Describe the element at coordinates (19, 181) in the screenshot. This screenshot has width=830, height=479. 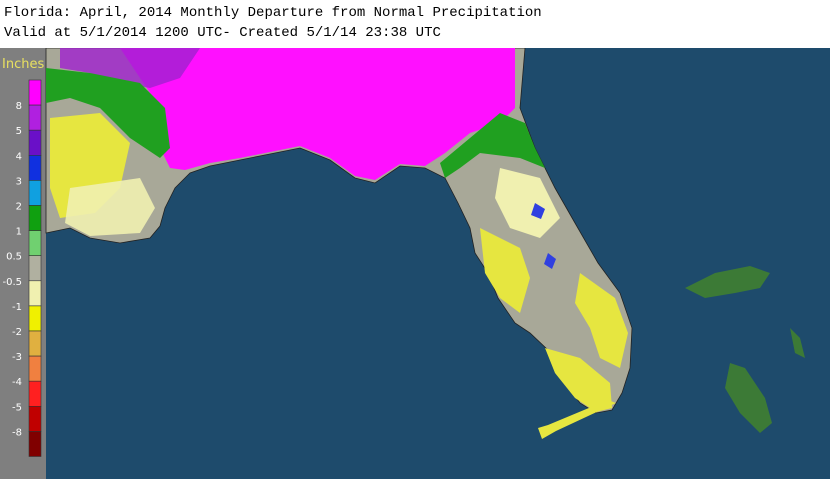
I see `legend-label: 3` at that location.